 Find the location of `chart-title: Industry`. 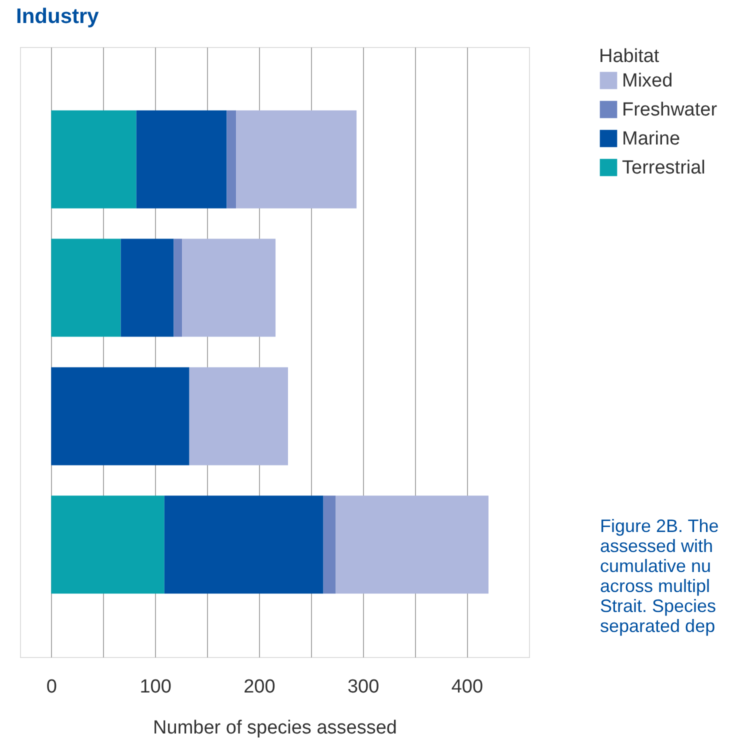

chart-title: Industry is located at coordinates (58, 16).